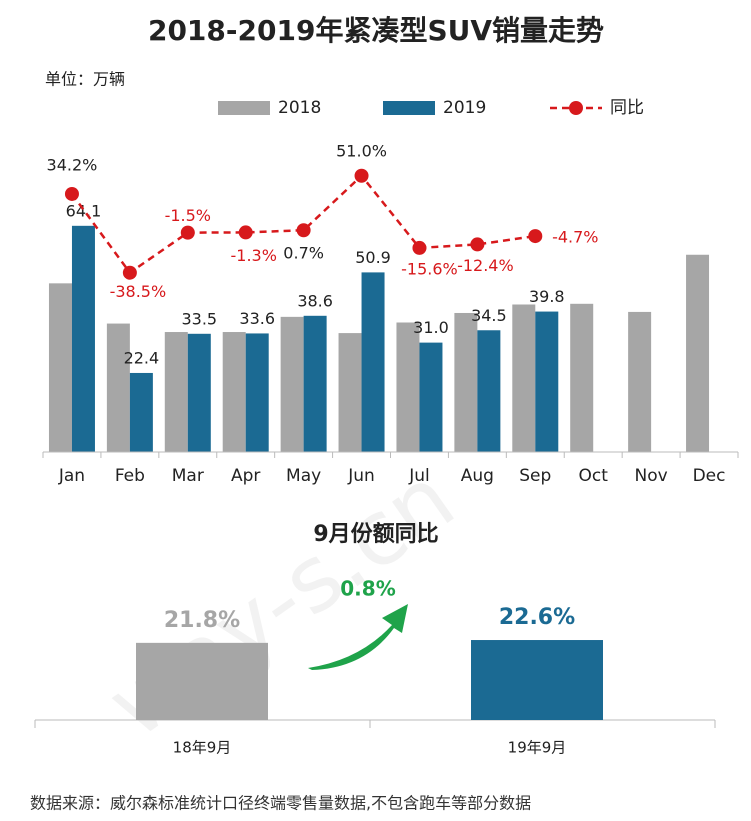  Describe the element at coordinates (477, 476) in the screenshot. I see `x-tick-label: Aug` at that location.